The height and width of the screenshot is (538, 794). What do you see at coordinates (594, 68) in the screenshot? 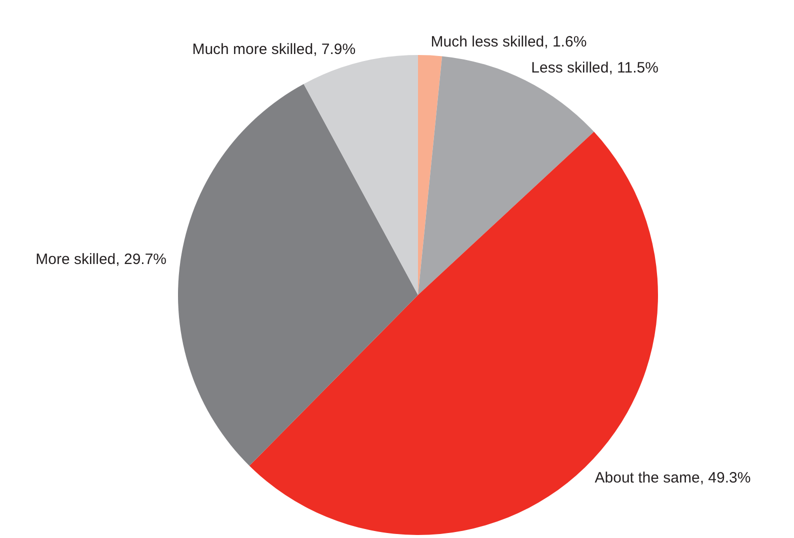
I see `slice-label: Less skilled, 11.5%` at bounding box center [594, 68].